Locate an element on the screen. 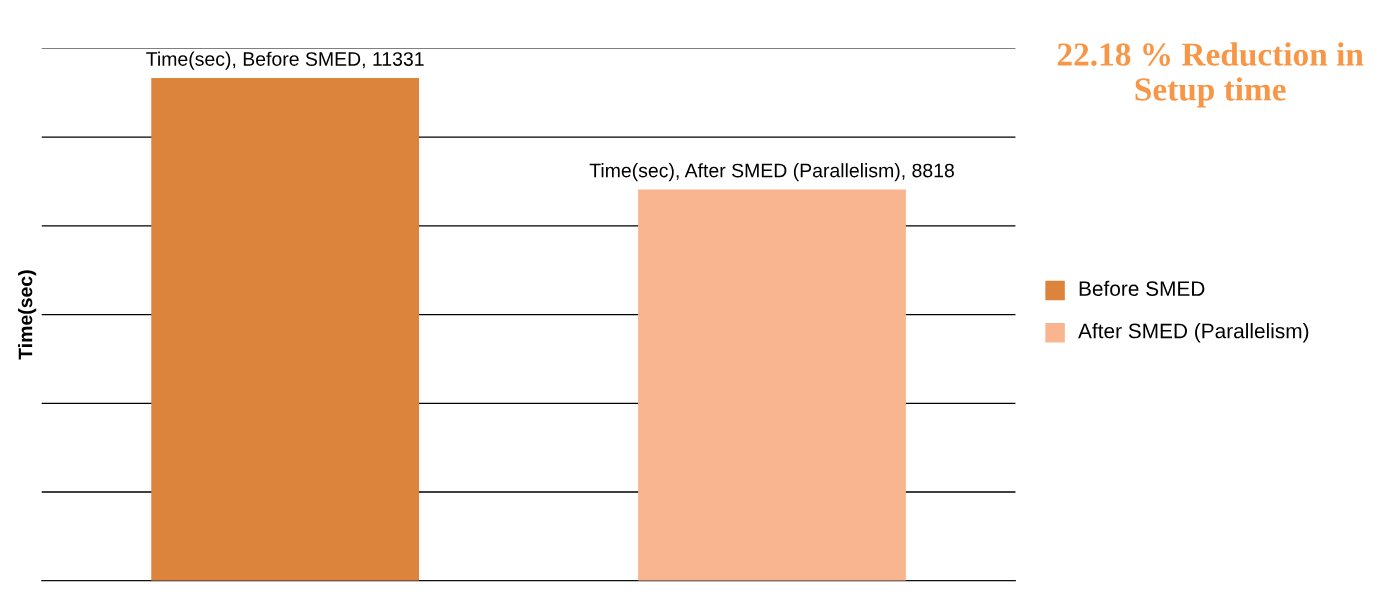 The image size is (1391, 605). text: 22.18 % Reduction in Setup time is located at coordinates (1210, 75).